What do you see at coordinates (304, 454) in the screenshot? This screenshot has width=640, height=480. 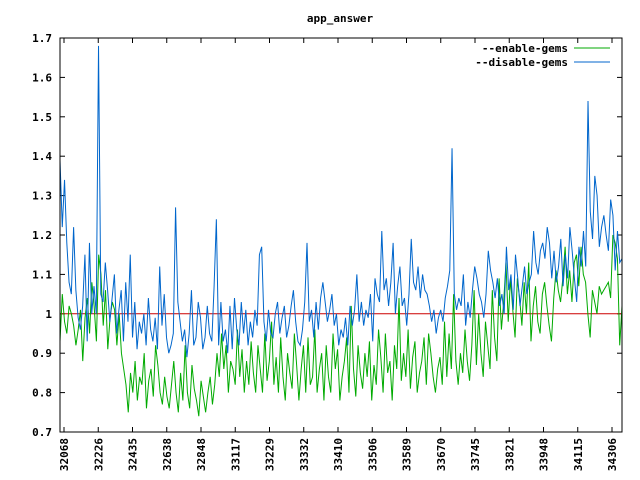 I see `x-tick-label: 33332` at bounding box center [304, 454].